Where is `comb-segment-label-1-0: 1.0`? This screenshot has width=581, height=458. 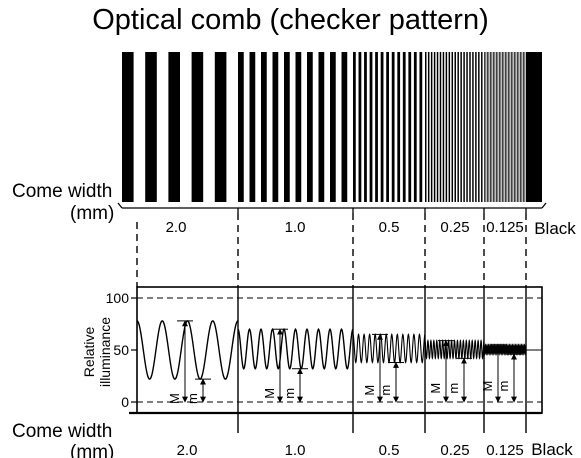
comb-segment-label-1-0: 1.0 is located at coordinates (295, 227).